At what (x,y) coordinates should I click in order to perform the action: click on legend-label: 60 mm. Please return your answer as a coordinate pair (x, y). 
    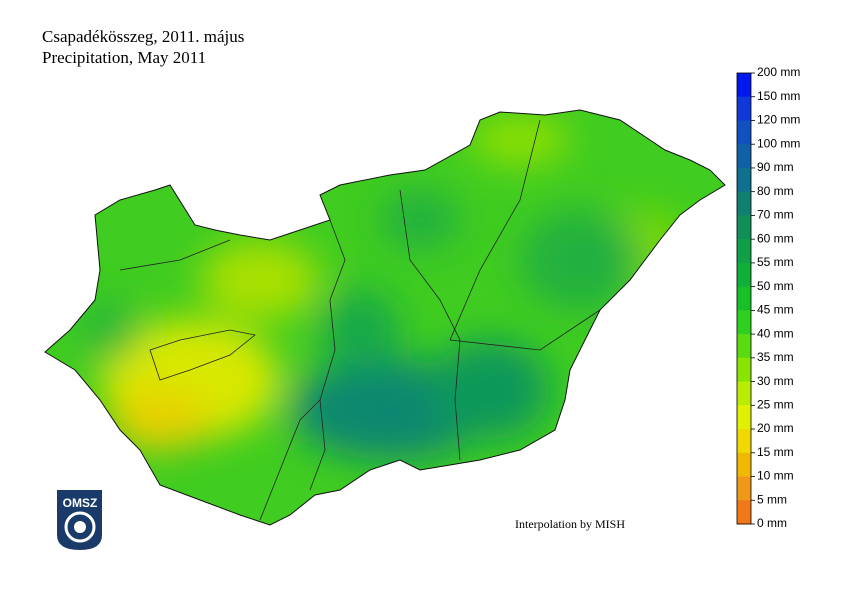
    Looking at the image, I should click on (775, 238).